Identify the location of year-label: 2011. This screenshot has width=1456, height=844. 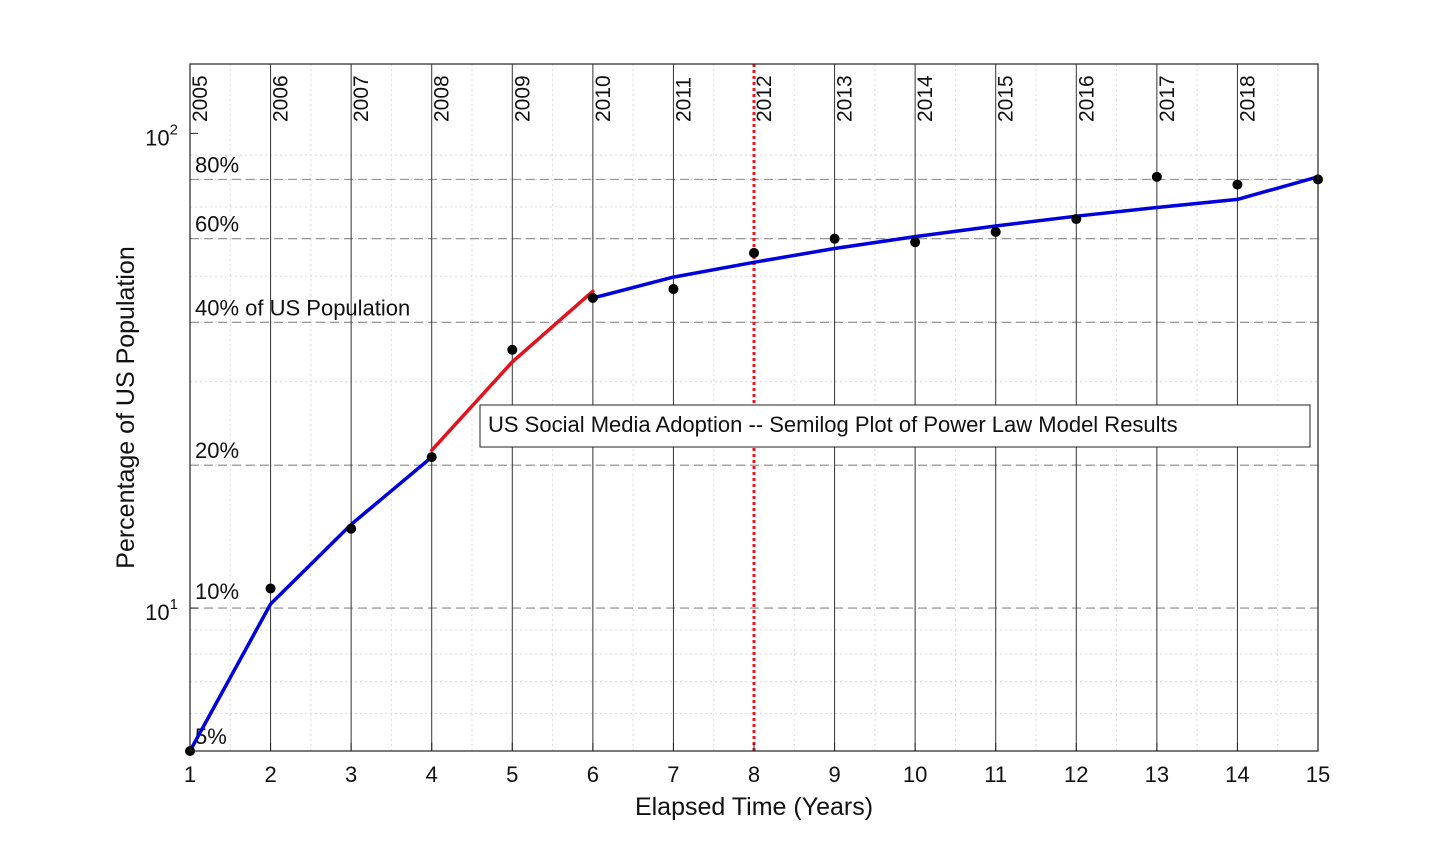
(683, 99).